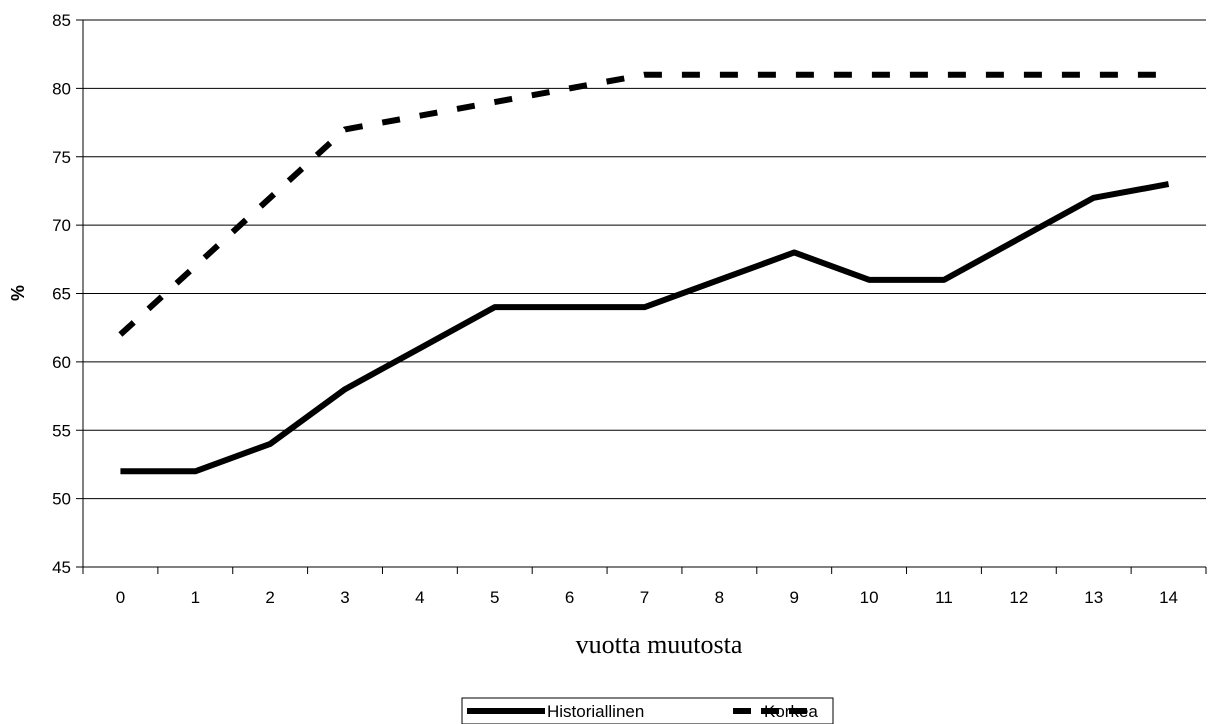  What do you see at coordinates (494, 597) in the screenshot?
I see `x-tick-label: 5` at bounding box center [494, 597].